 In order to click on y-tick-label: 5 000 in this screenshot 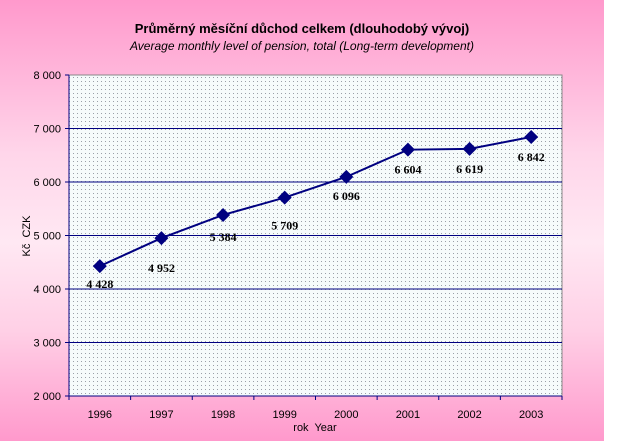, I will do `click(47, 237)`.